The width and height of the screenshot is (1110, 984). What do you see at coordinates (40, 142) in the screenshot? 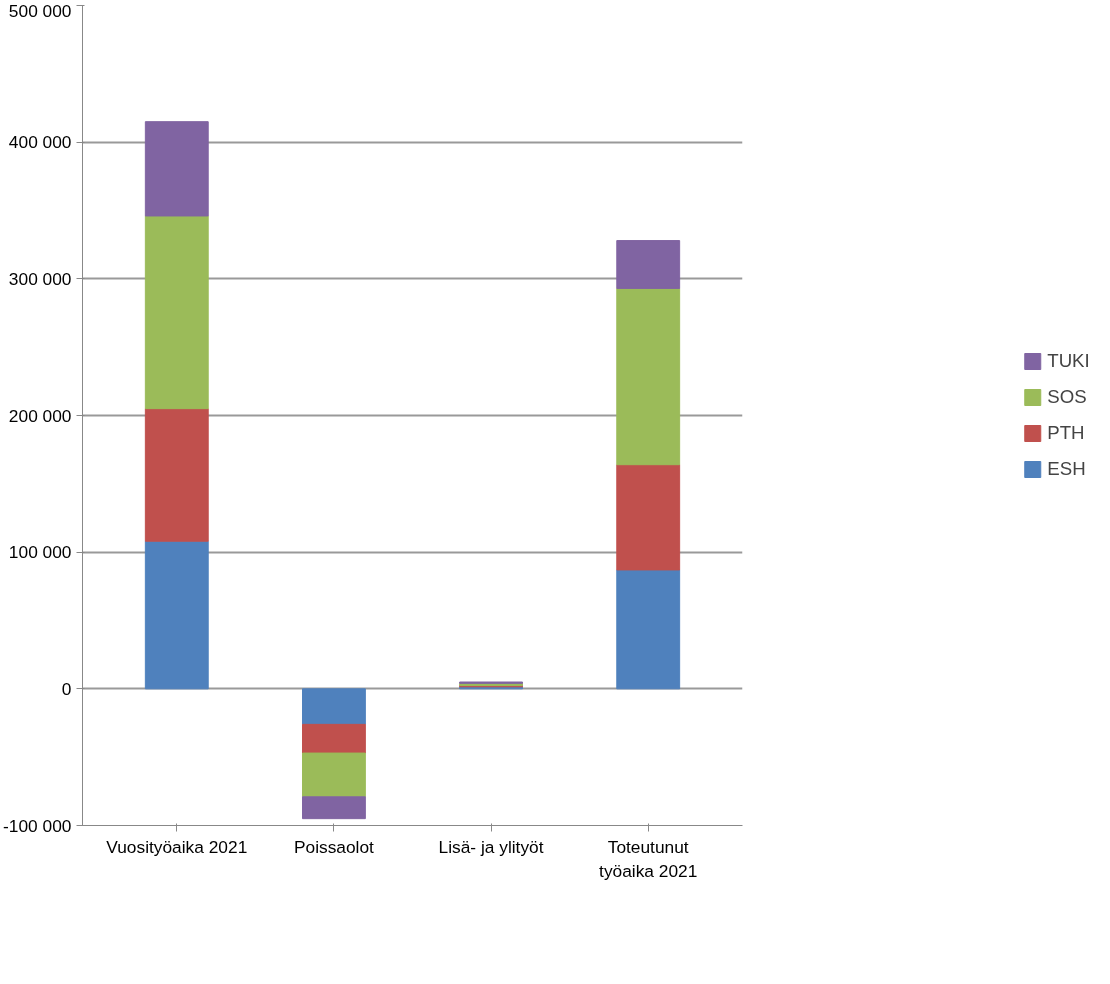
I see `y-tick-label: 400 000` at bounding box center [40, 142].